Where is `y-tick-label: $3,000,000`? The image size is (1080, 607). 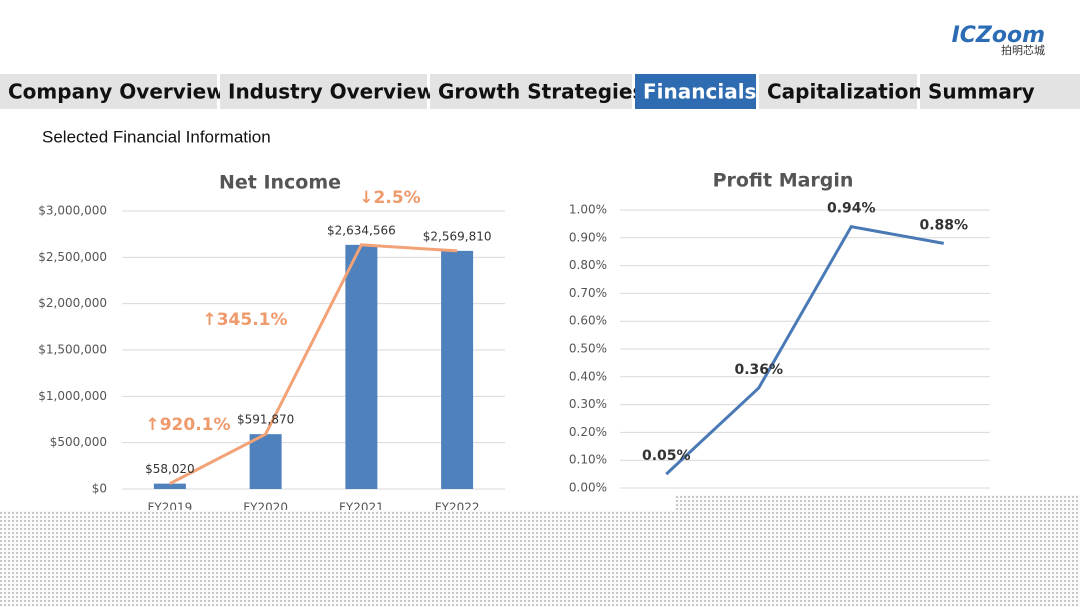 y-tick-label: $3,000,000 is located at coordinates (72, 211).